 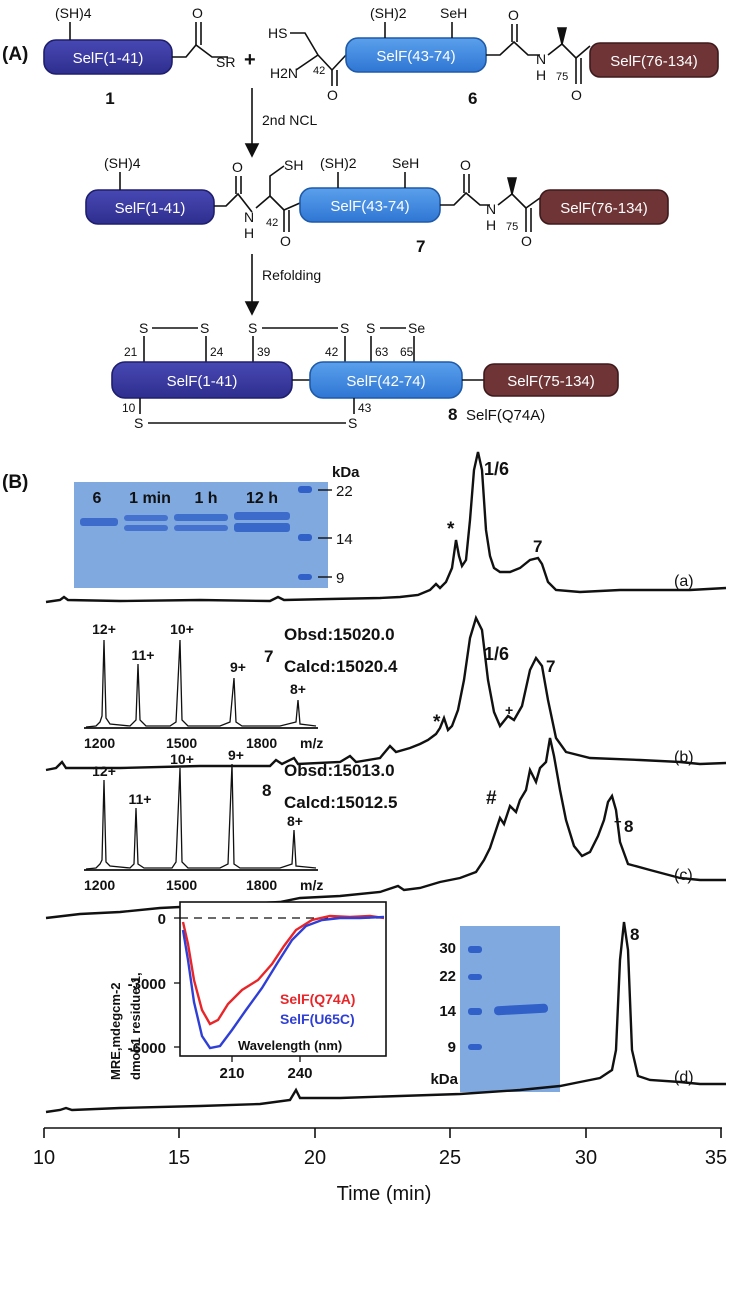 I want to click on ms8-charge-10: 10+, so click(x=182, y=759).